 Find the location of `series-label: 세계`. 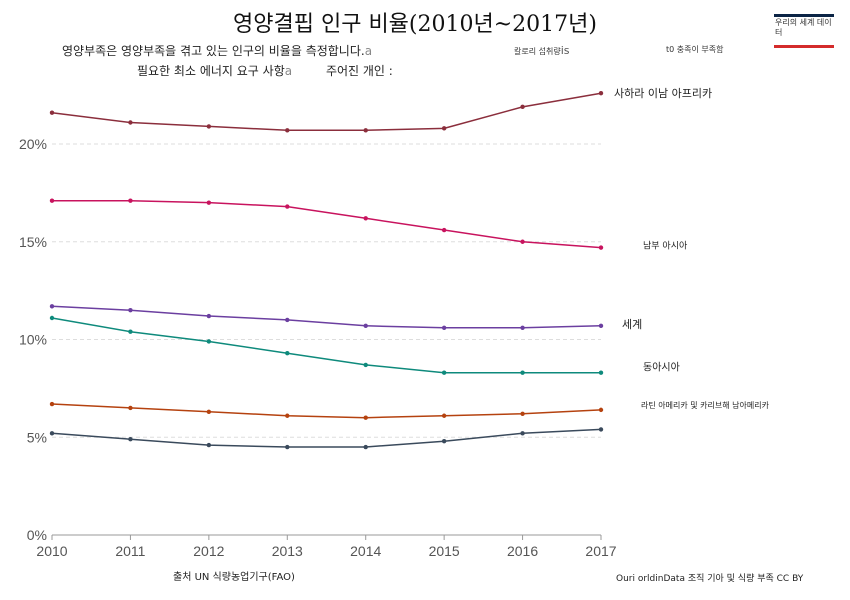

series-label: 세계 is located at coordinates (632, 324).